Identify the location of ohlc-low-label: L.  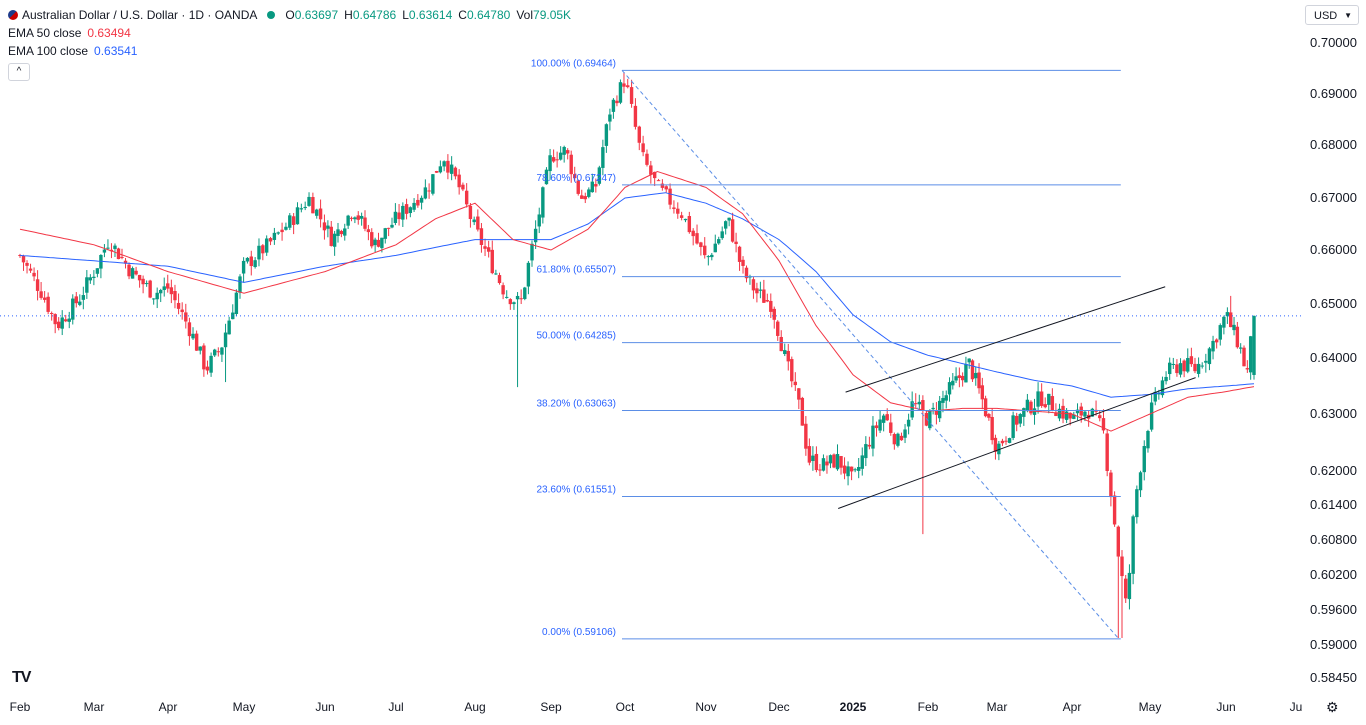
(405, 15).